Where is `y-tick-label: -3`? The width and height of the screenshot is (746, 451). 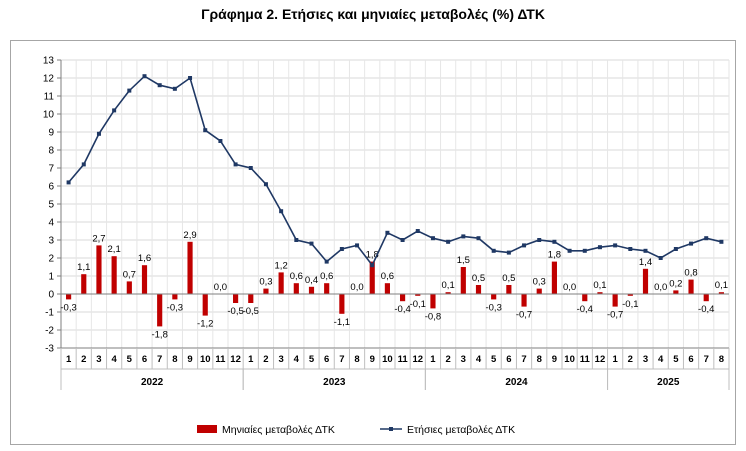 y-tick-label: -3 is located at coordinates (49, 349).